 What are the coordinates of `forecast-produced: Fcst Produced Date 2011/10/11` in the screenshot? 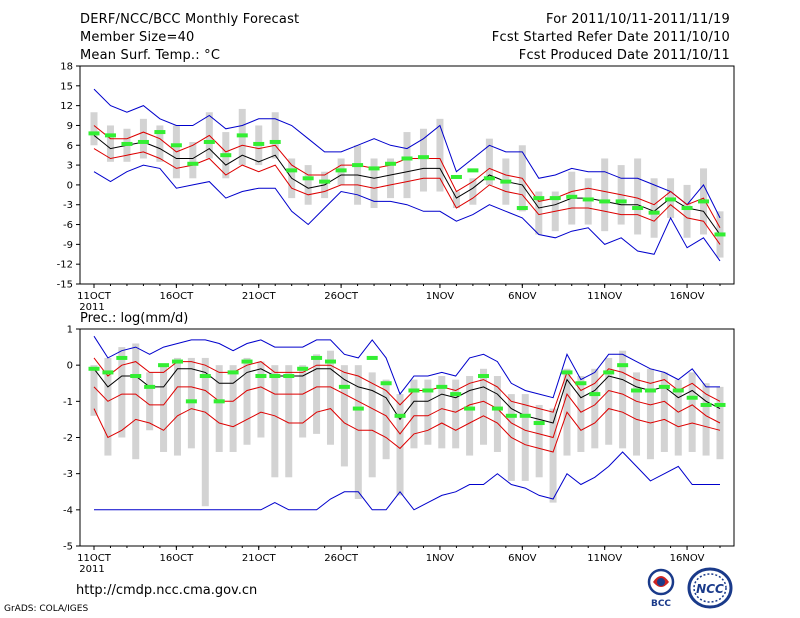 It's located at (624, 55).